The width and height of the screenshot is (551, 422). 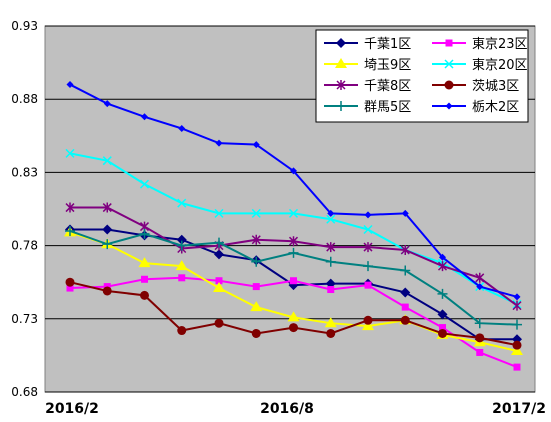 I want to click on y-tick-label: 0.88, so click(x=24, y=99).